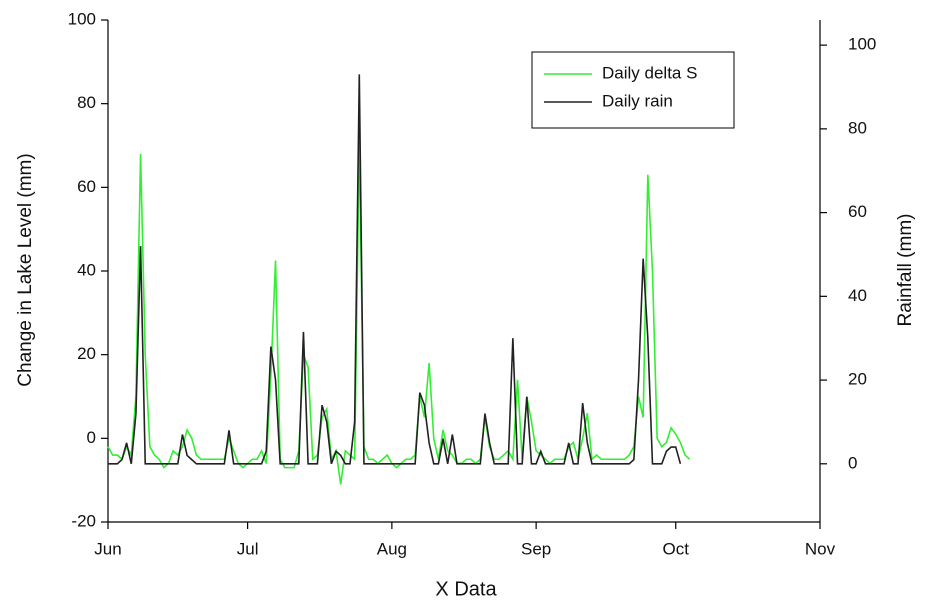 The width and height of the screenshot is (934, 609). Describe the element at coordinates (86, 269) in the screenshot. I see `y-tick-label: 40` at that location.